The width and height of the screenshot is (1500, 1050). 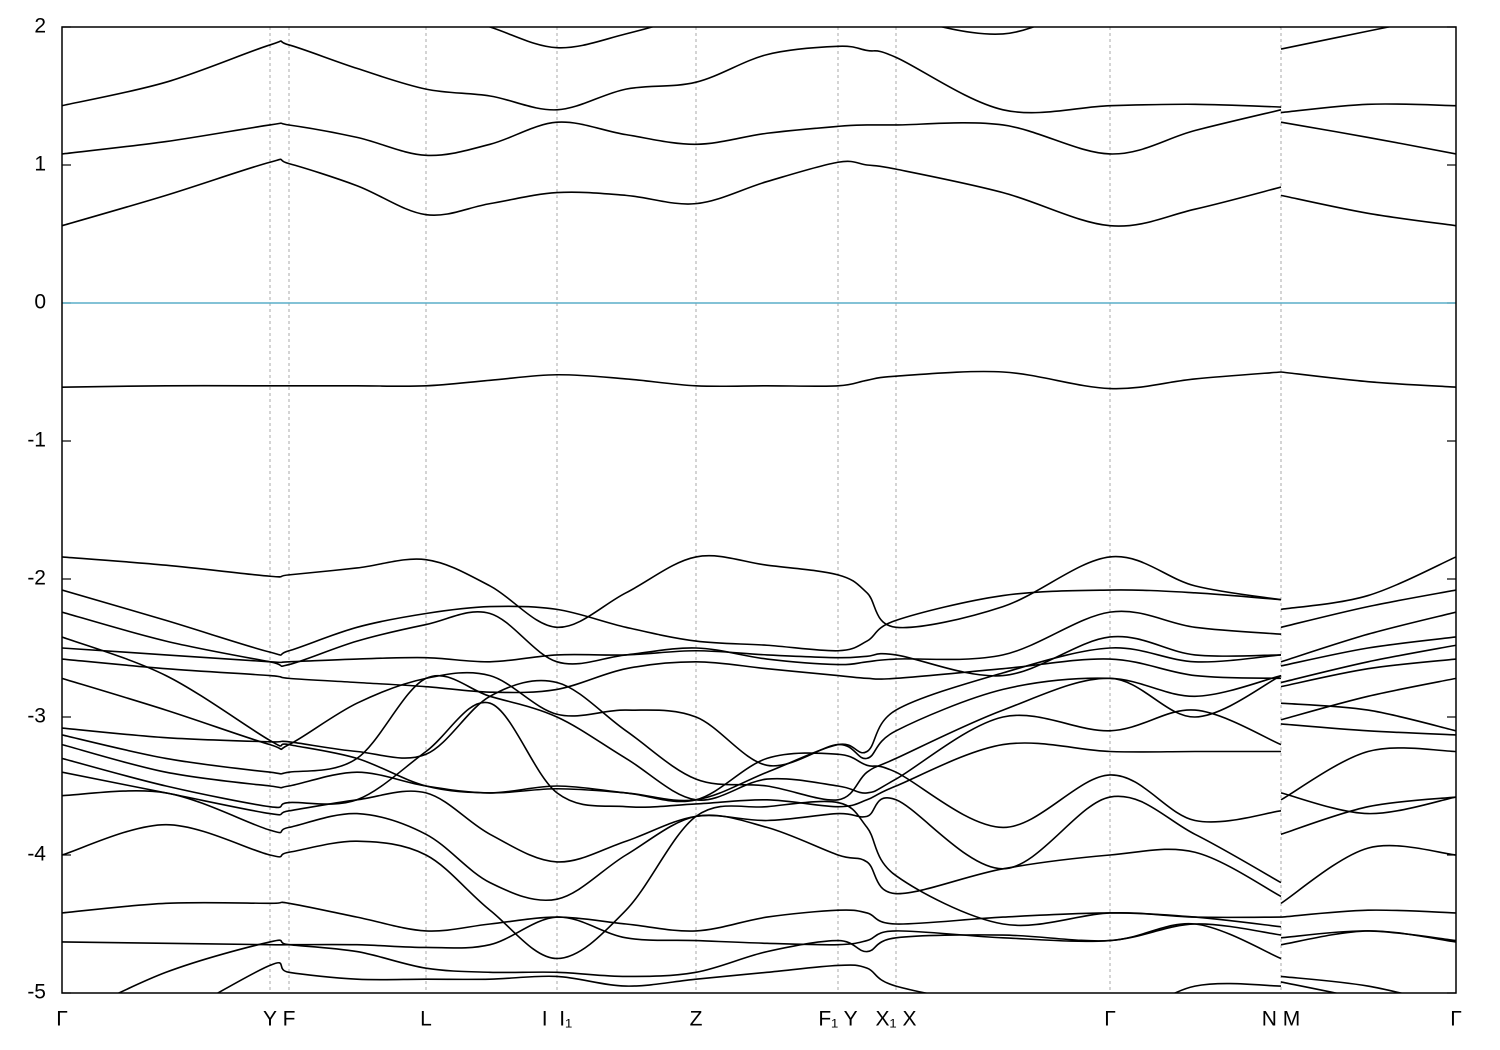 What do you see at coordinates (1281, 1019) in the screenshot?
I see `x-tick-label: N M` at bounding box center [1281, 1019].